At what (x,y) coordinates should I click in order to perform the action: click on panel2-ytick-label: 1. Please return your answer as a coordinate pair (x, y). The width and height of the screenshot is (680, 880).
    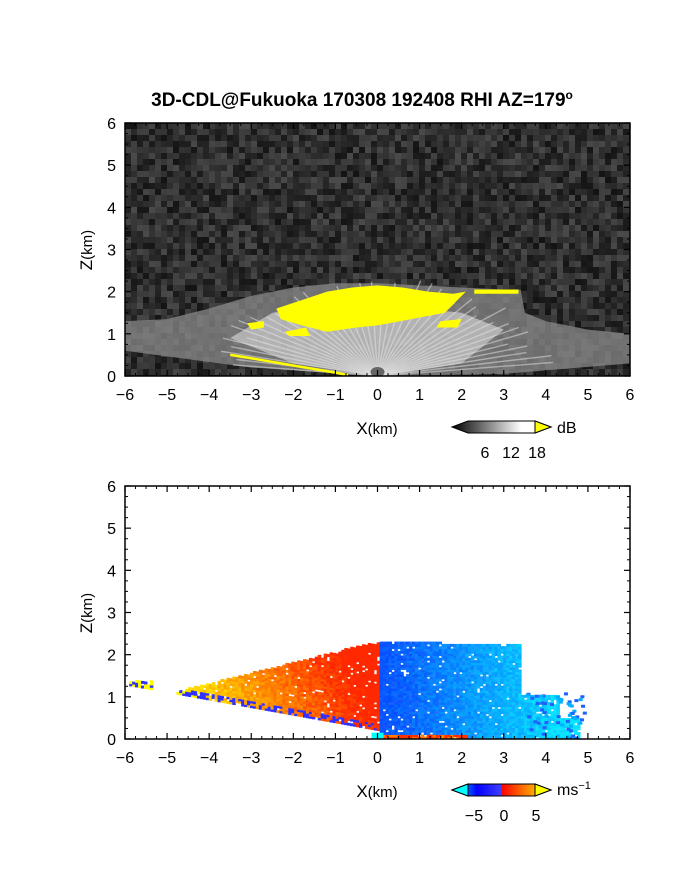
    Looking at the image, I should click on (111, 698).